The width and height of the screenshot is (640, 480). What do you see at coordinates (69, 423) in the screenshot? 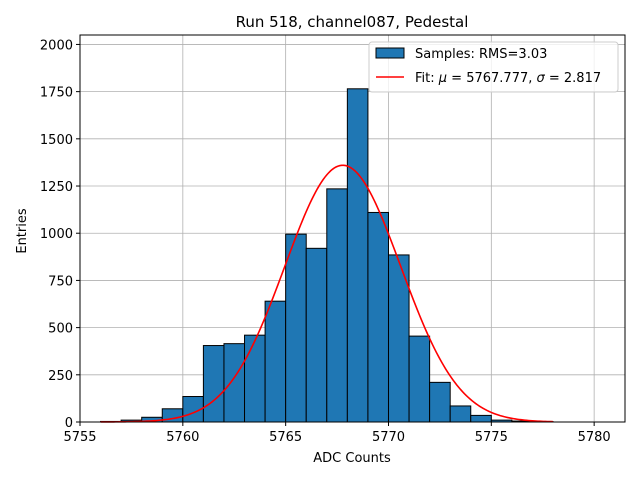
I see `y-tick-label: 0` at bounding box center [69, 423].